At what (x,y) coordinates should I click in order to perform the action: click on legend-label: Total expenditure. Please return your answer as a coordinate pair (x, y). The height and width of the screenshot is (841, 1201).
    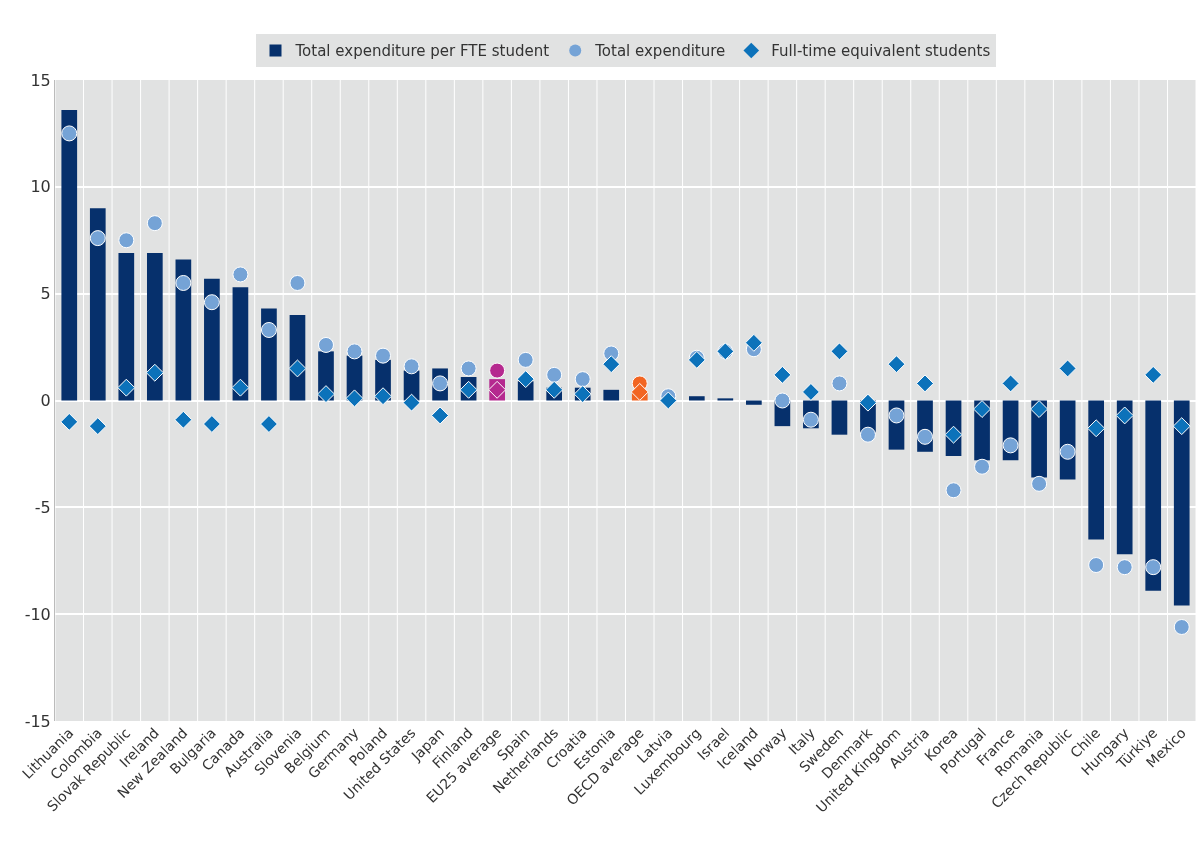
    Looking at the image, I should click on (660, 51).